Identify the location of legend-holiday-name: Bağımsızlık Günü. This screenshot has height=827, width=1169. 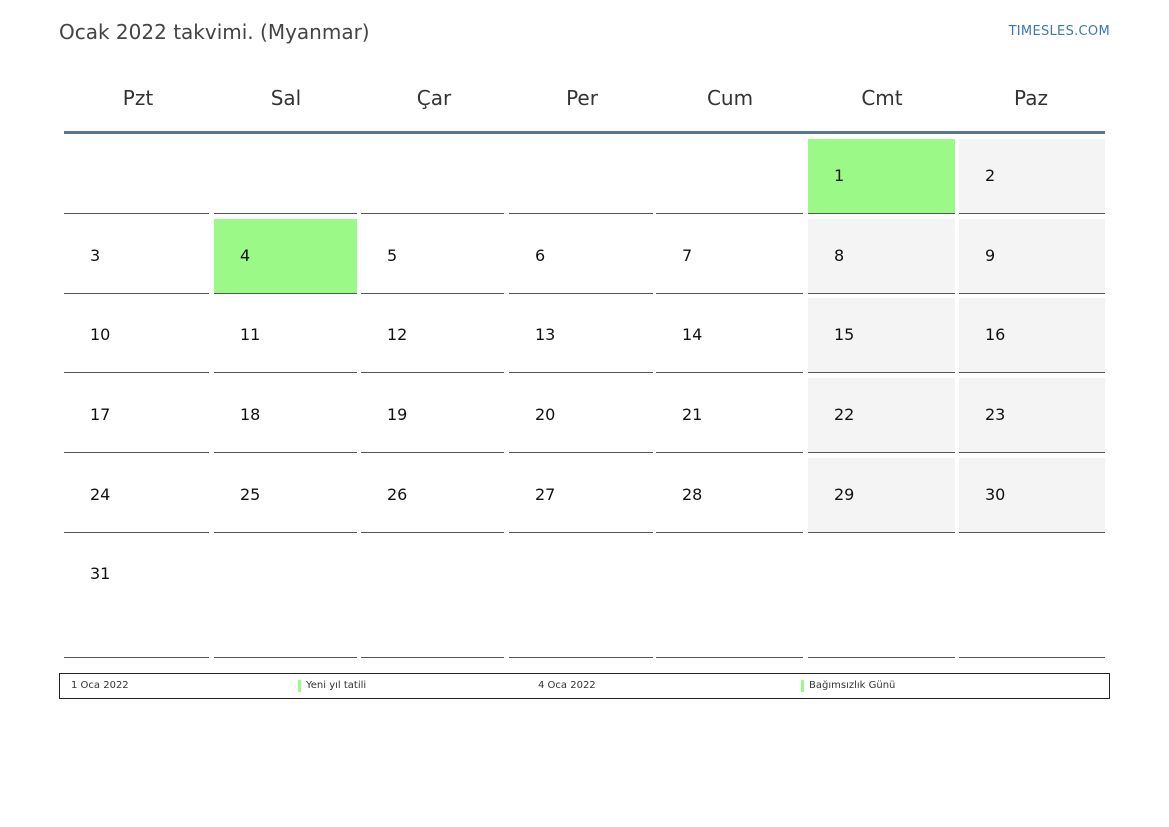
(852, 685).